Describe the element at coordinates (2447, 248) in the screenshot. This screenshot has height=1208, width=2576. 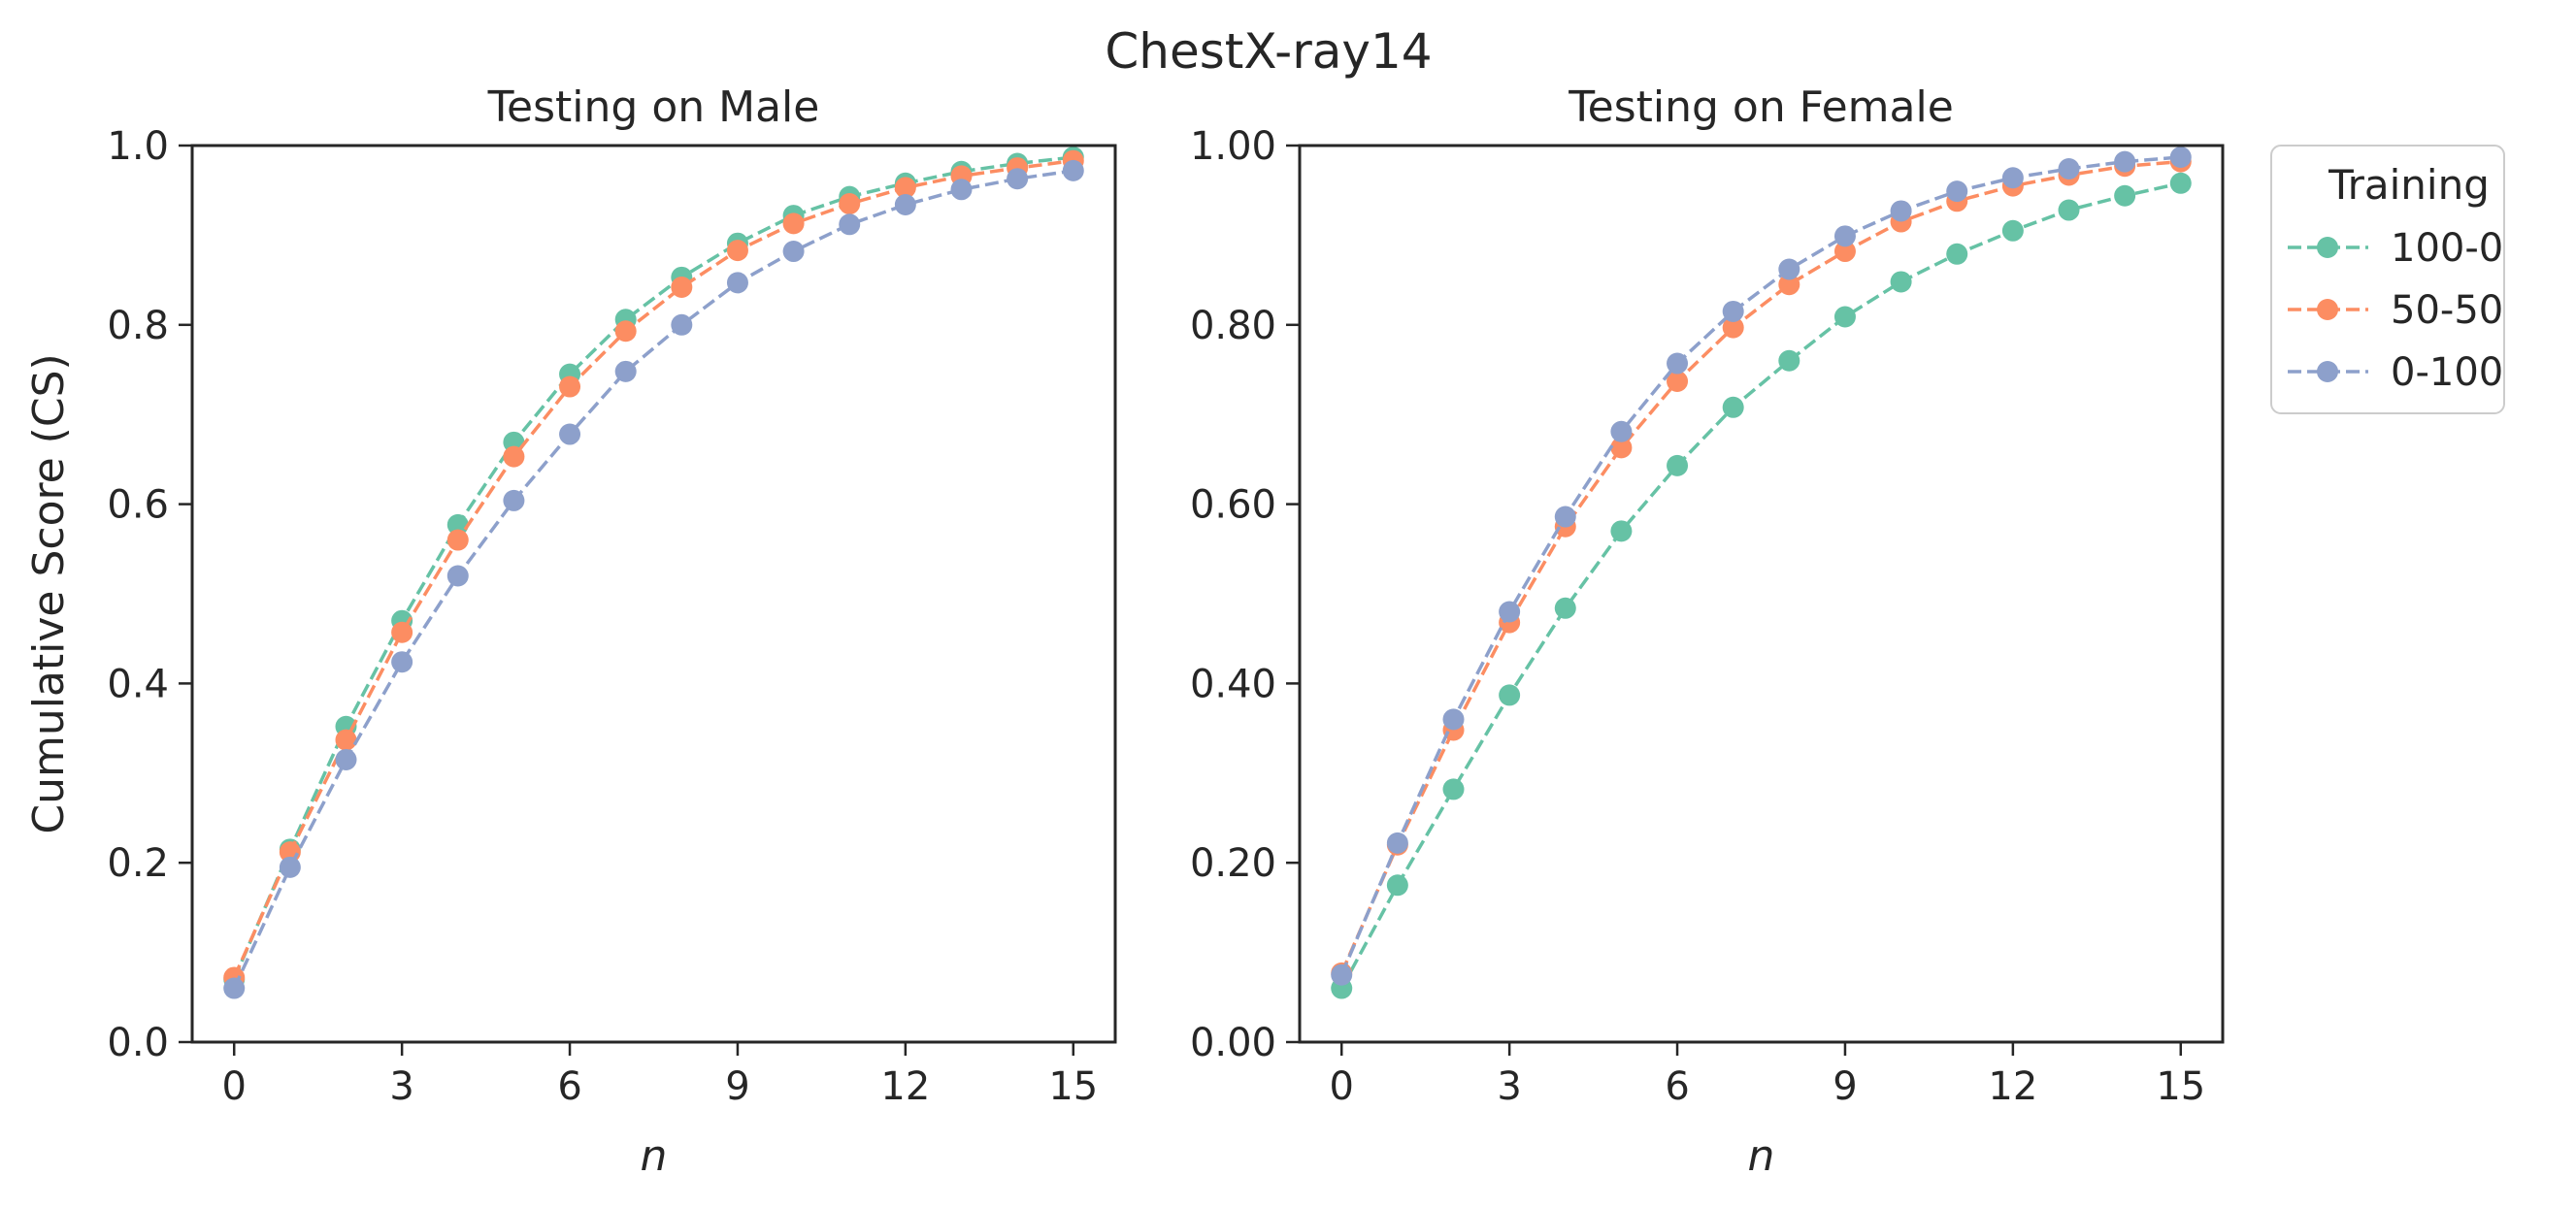
I see `legend-label: 100-0` at that location.